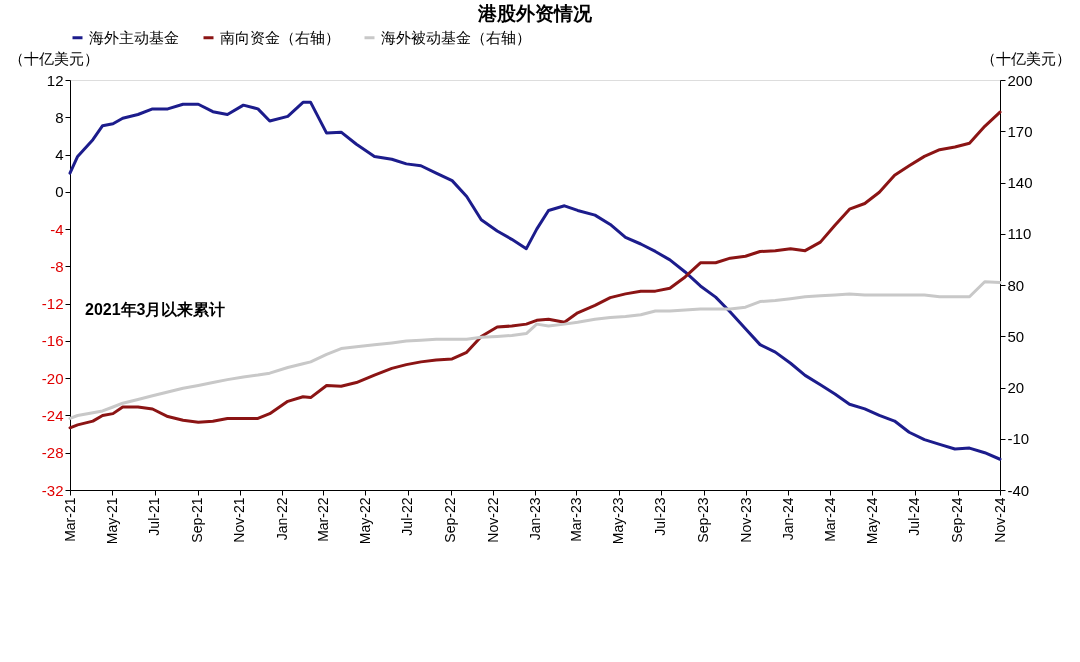  Describe the element at coordinates (59, 117) in the screenshot. I see `y-tick-label: 8` at that location.